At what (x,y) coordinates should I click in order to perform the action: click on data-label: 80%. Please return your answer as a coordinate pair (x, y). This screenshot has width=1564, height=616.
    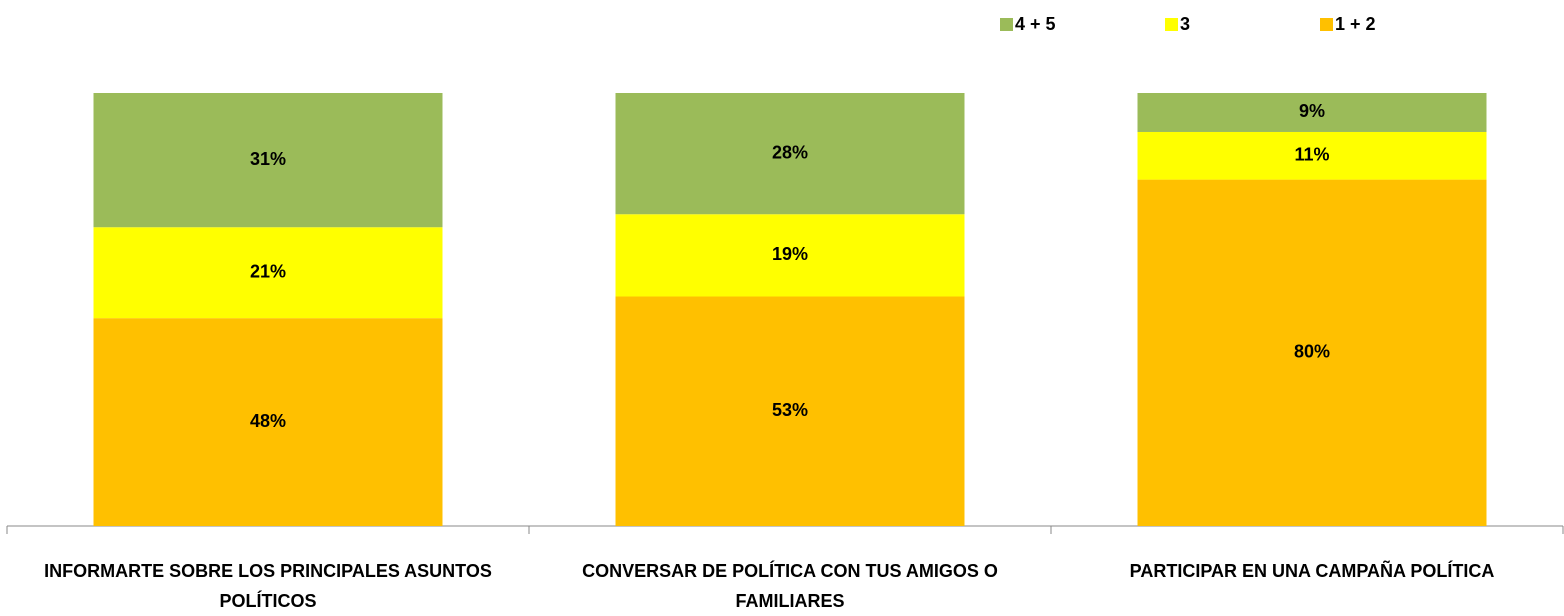
    Looking at the image, I should click on (1312, 352).